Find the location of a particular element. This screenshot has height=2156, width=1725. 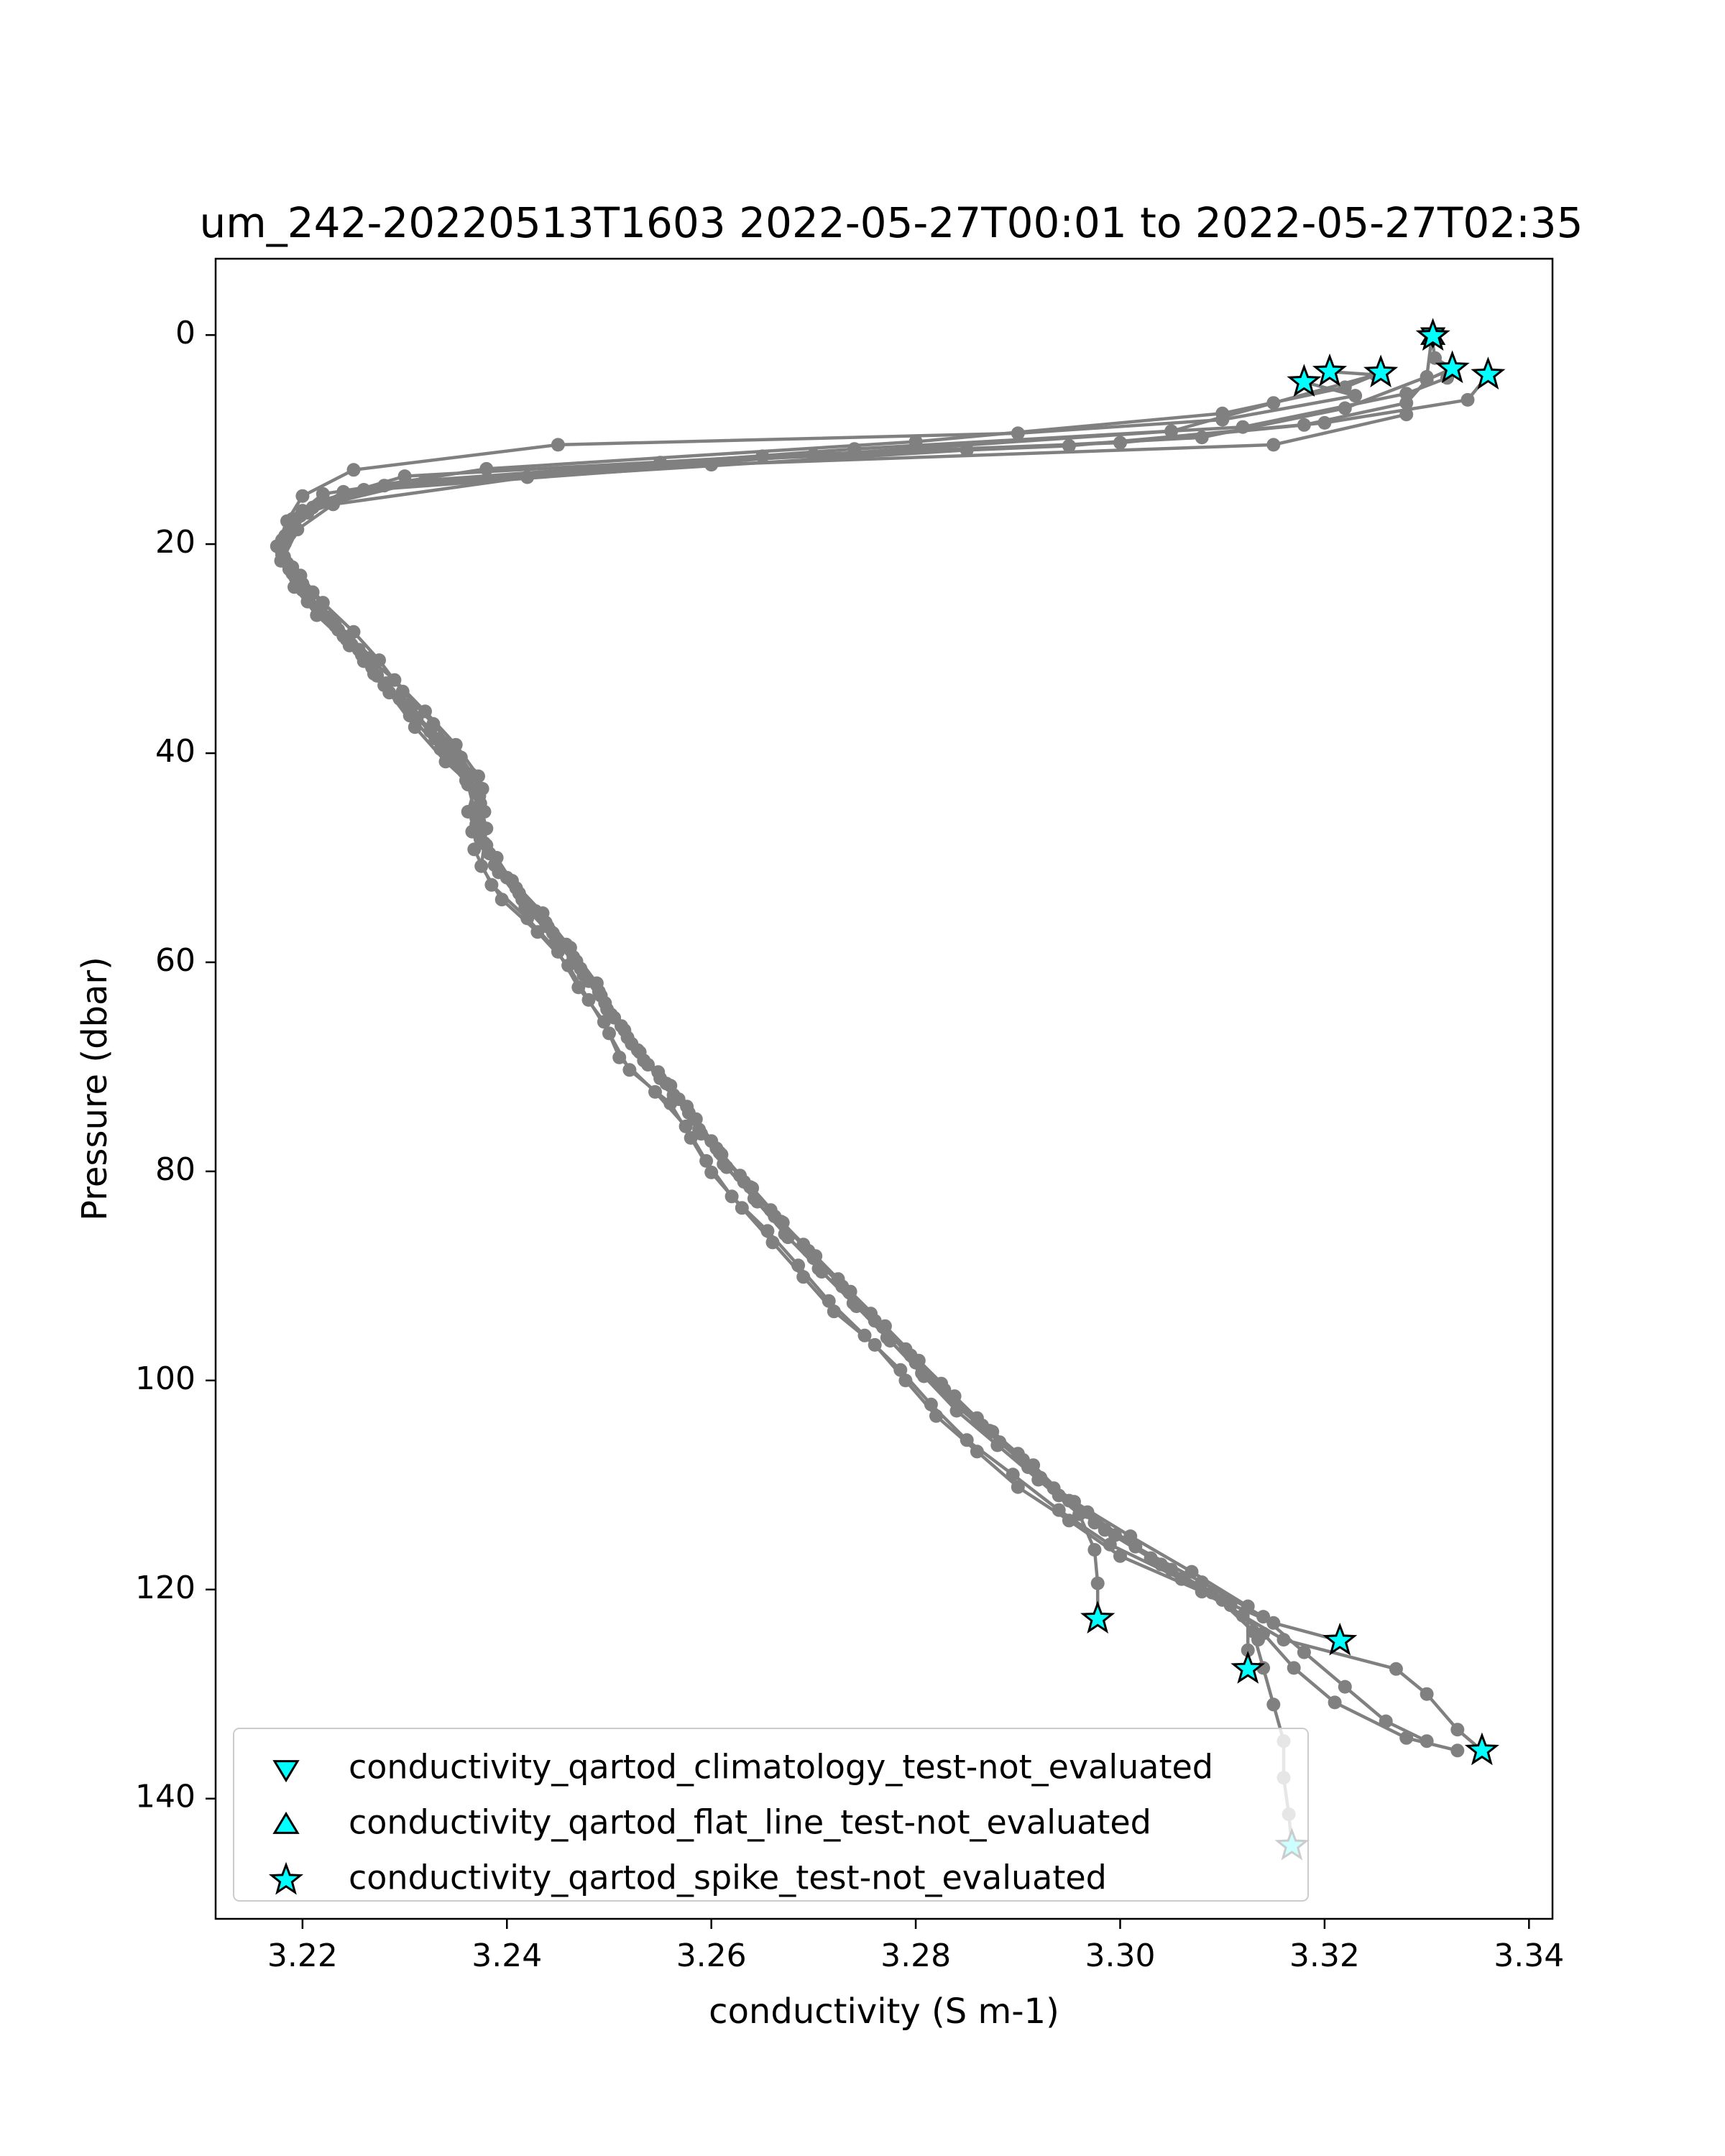

legend-marker-flat-line is located at coordinates (286, 1823).